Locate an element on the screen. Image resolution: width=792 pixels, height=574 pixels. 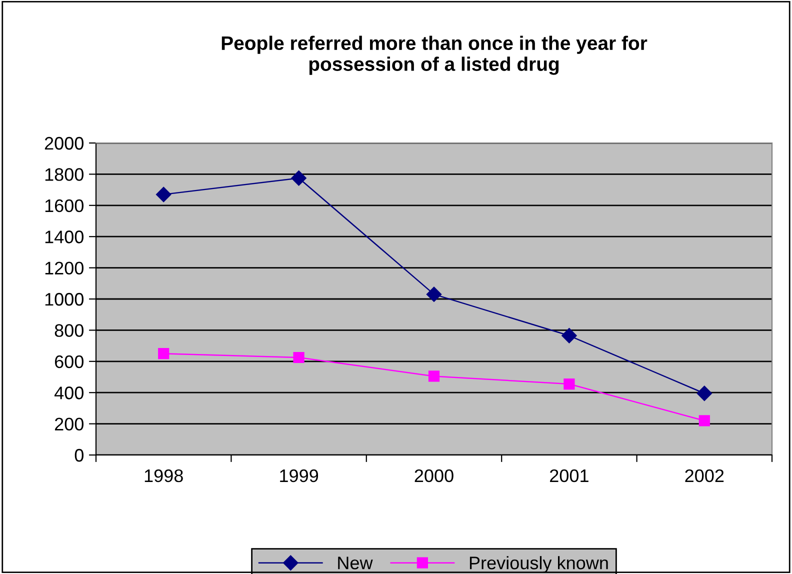
y-tick-label: 1400 is located at coordinates (64, 237).